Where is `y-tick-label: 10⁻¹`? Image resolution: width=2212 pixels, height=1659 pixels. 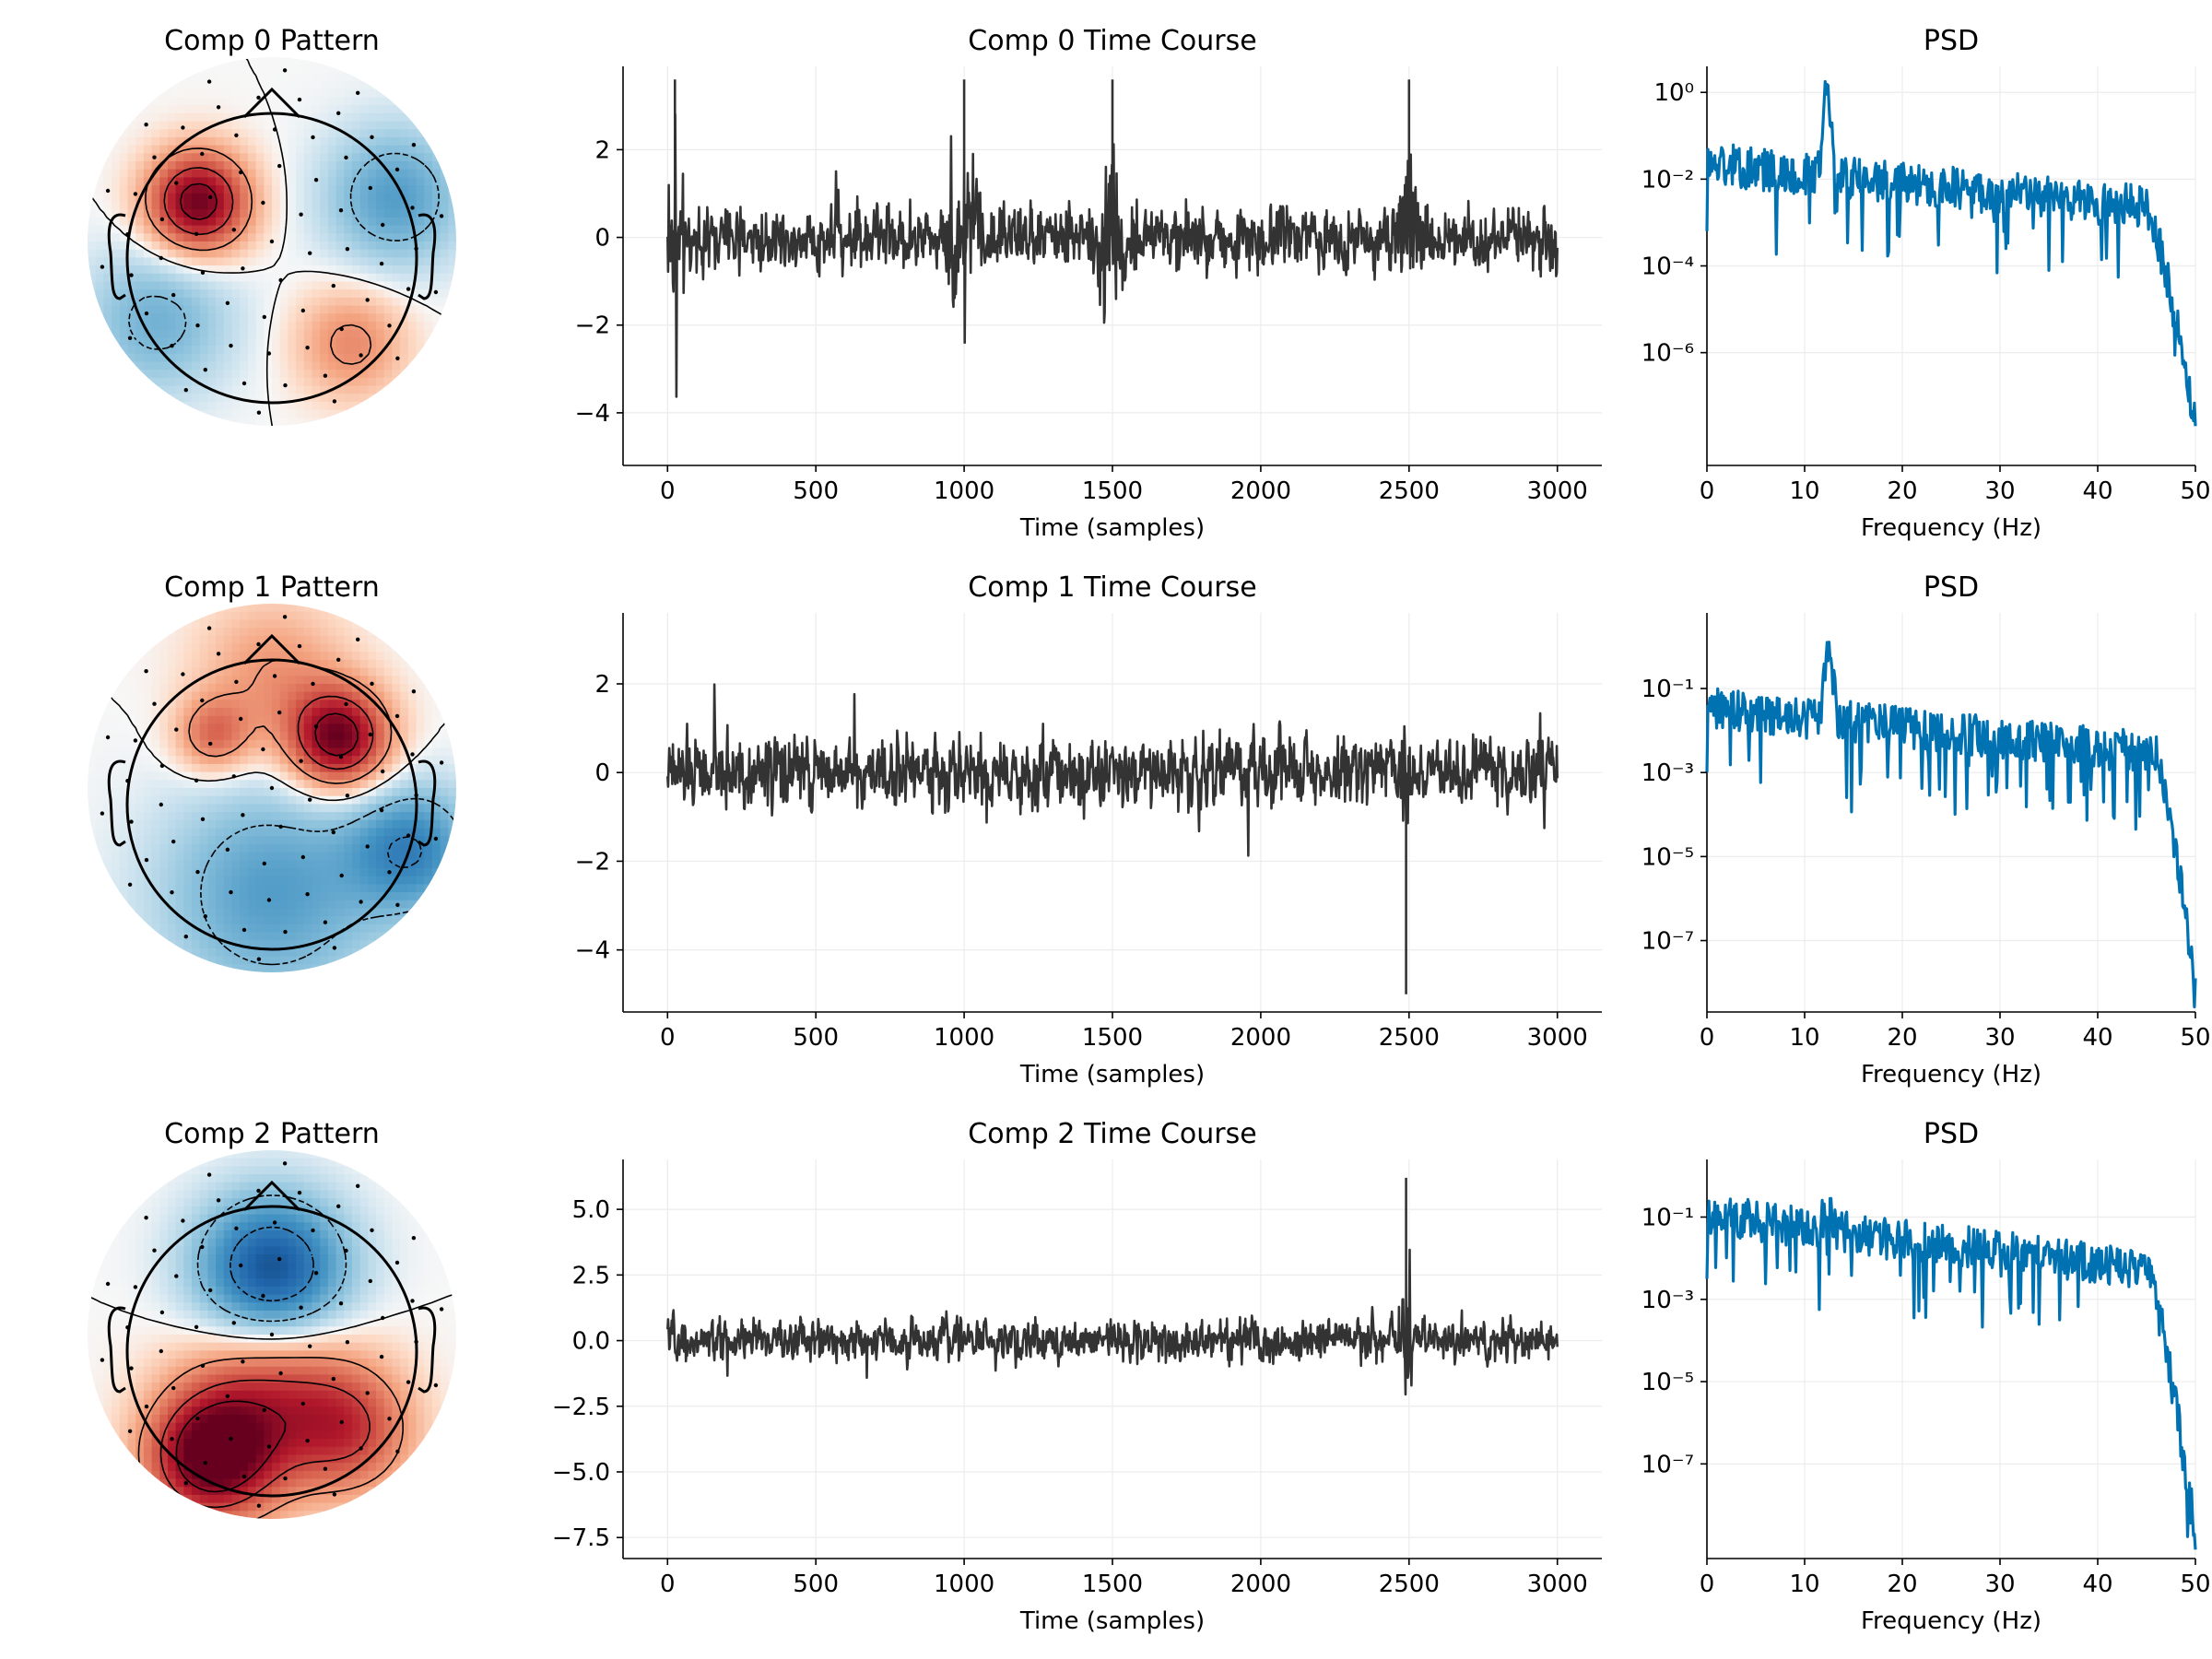 y-tick-label: 10⁻¹ is located at coordinates (1667, 1217).